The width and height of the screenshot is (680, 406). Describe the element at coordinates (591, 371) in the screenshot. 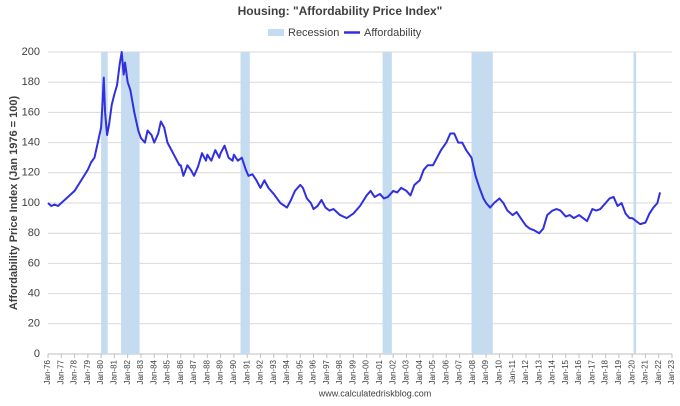

I see `x-tick-label: Jan-17` at that location.